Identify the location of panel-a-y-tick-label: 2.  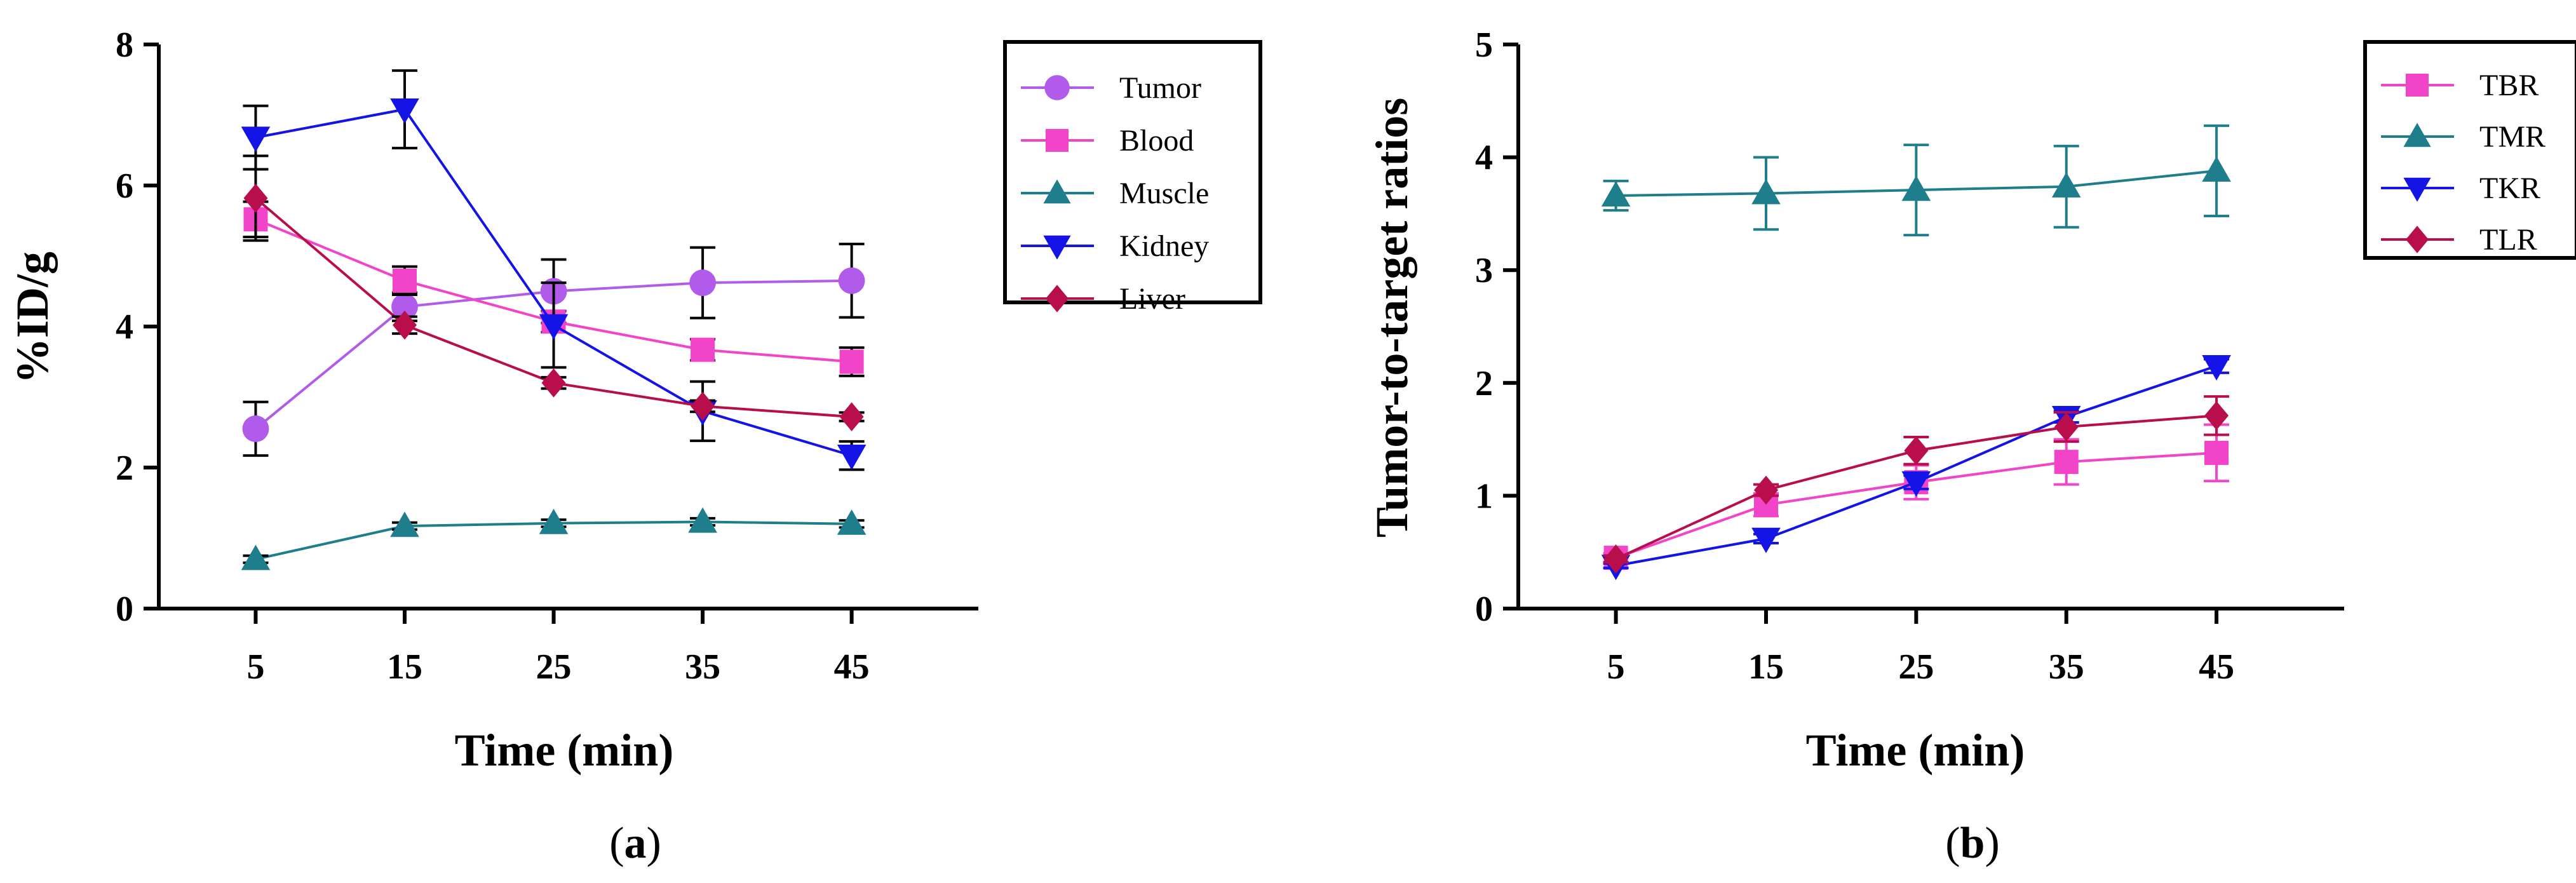
(124, 468).